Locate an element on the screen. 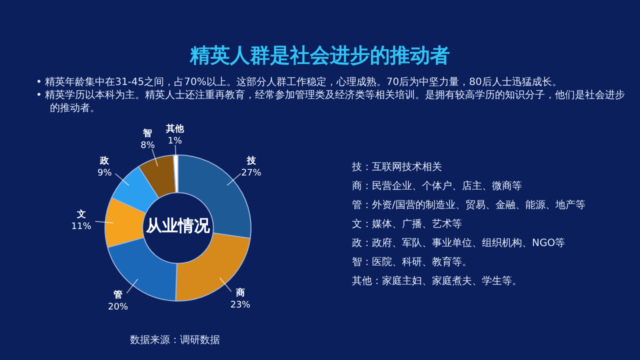 The width and height of the screenshot is (640, 360). slice-label: 商 is located at coordinates (239, 293).